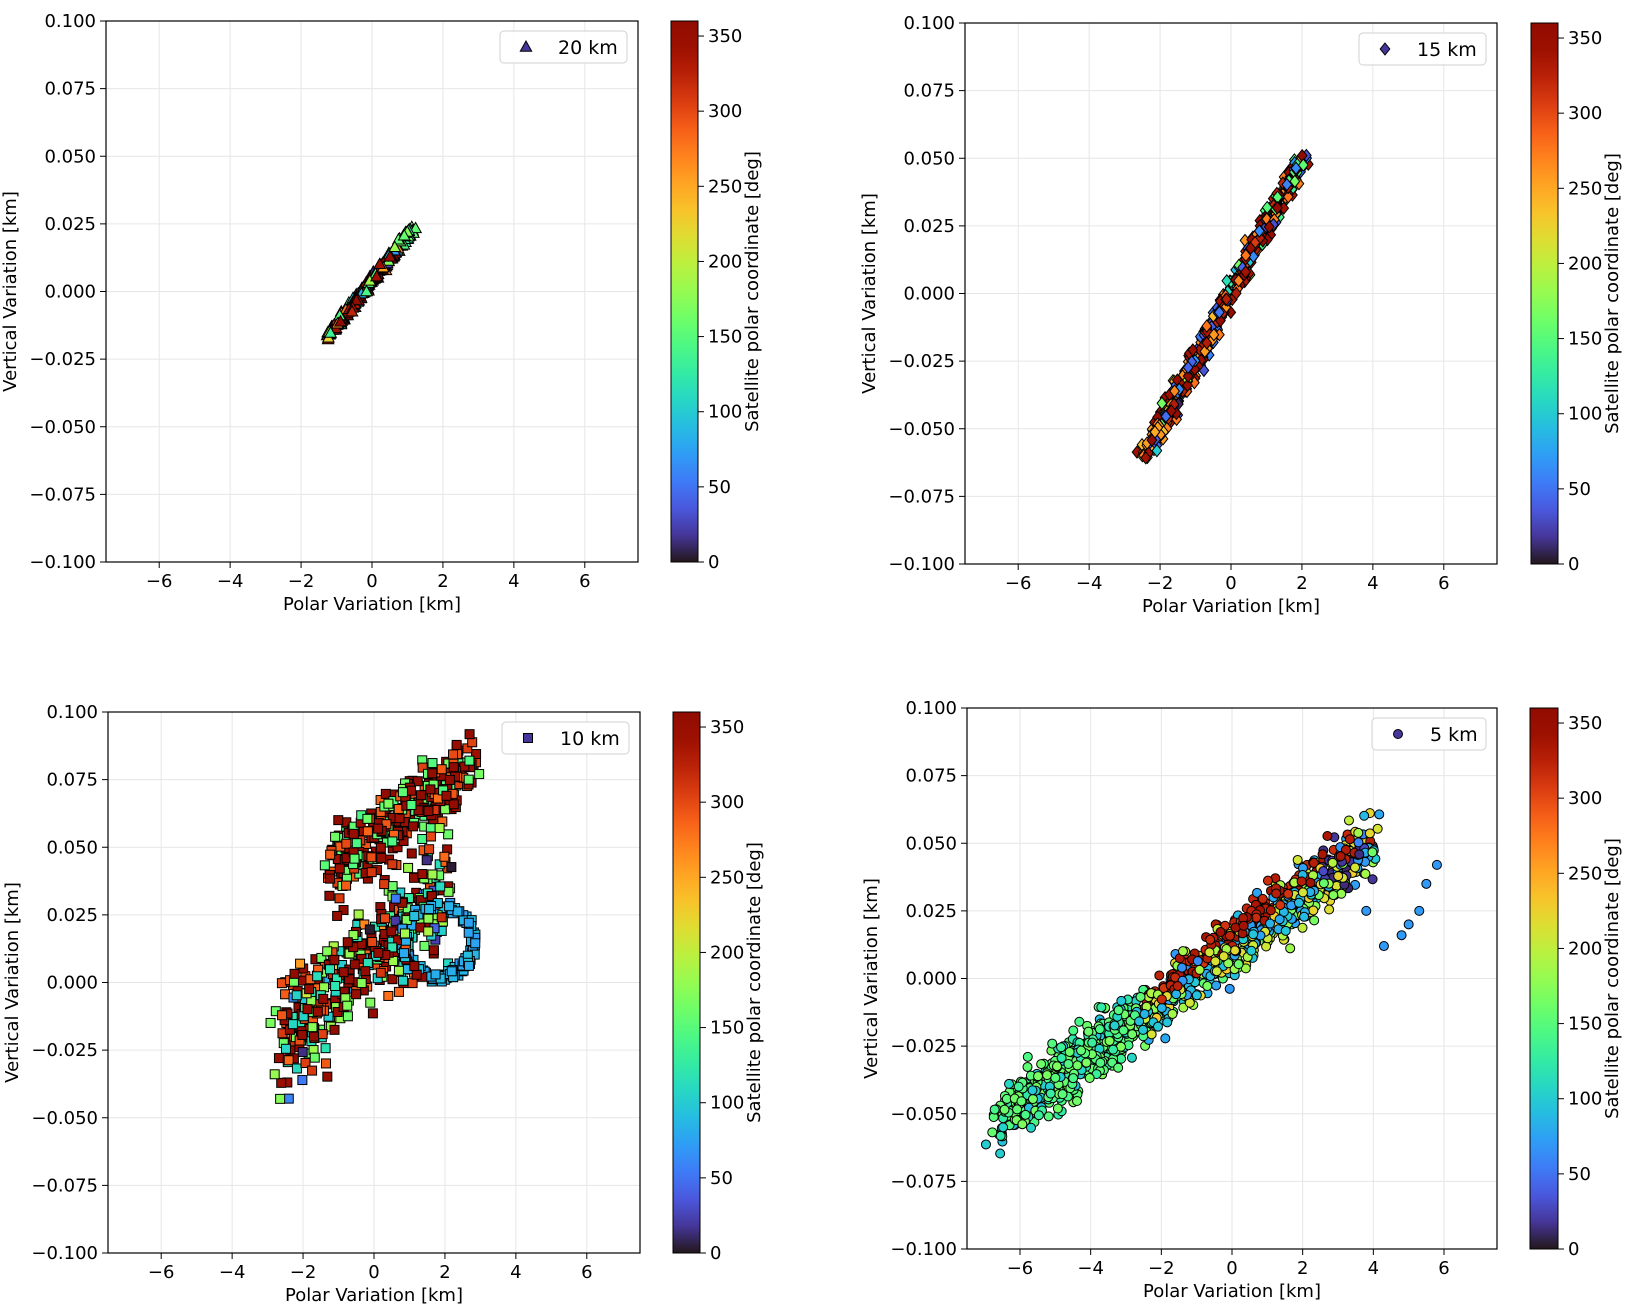 This screenshot has height=1307, width=1633. Describe the element at coordinates (590, 739) in the screenshot. I see `legend-label: 10 km` at that location.